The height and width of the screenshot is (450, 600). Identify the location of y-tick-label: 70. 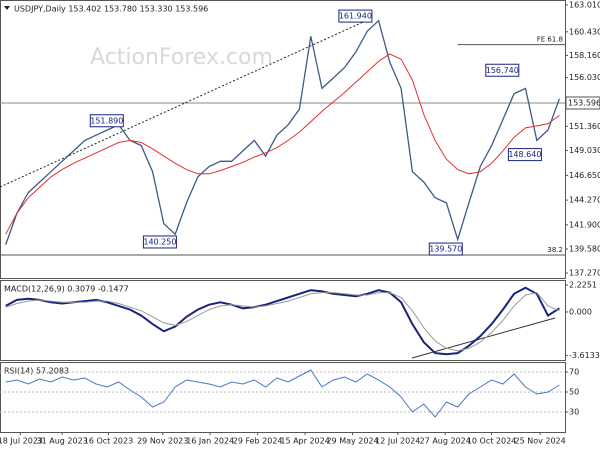
(574, 372).